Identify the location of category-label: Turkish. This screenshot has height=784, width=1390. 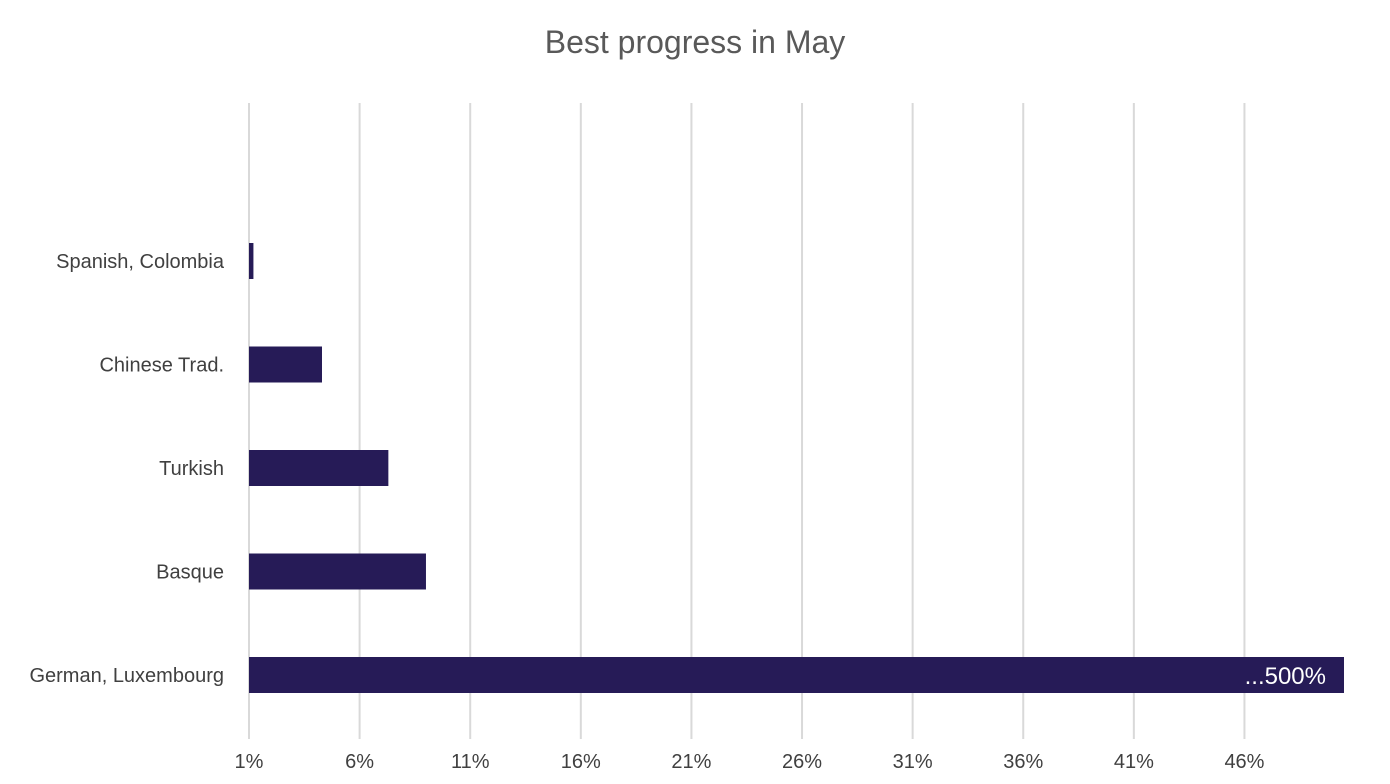
(191, 469).